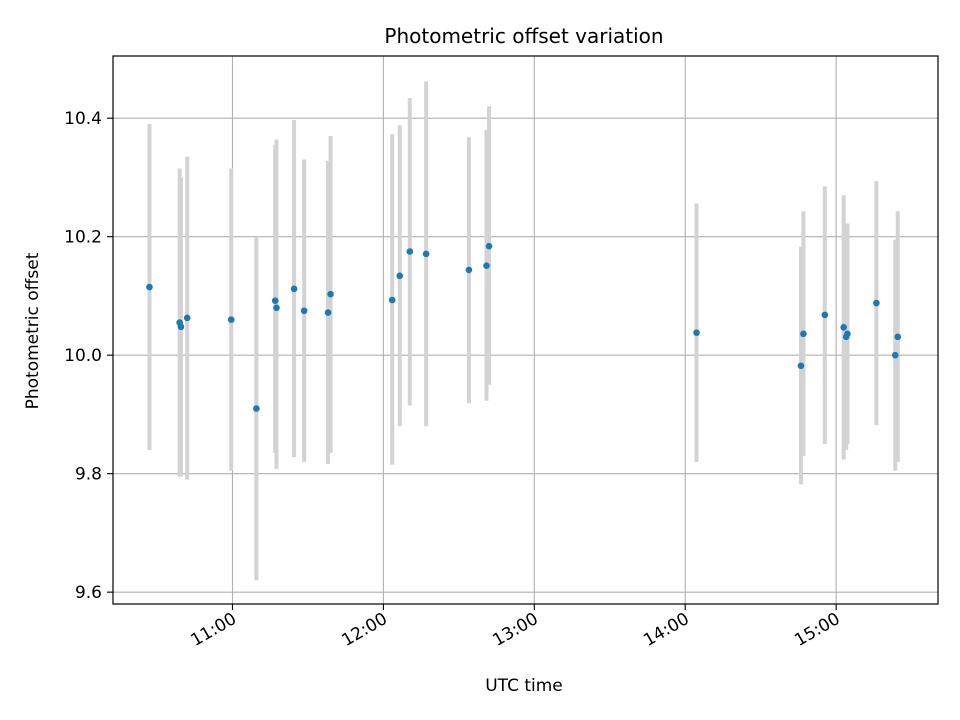  What do you see at coordinates (88, 593) in the screenshot?
I see `y-tick-label: 9.6` at bounding box center [88, 593].